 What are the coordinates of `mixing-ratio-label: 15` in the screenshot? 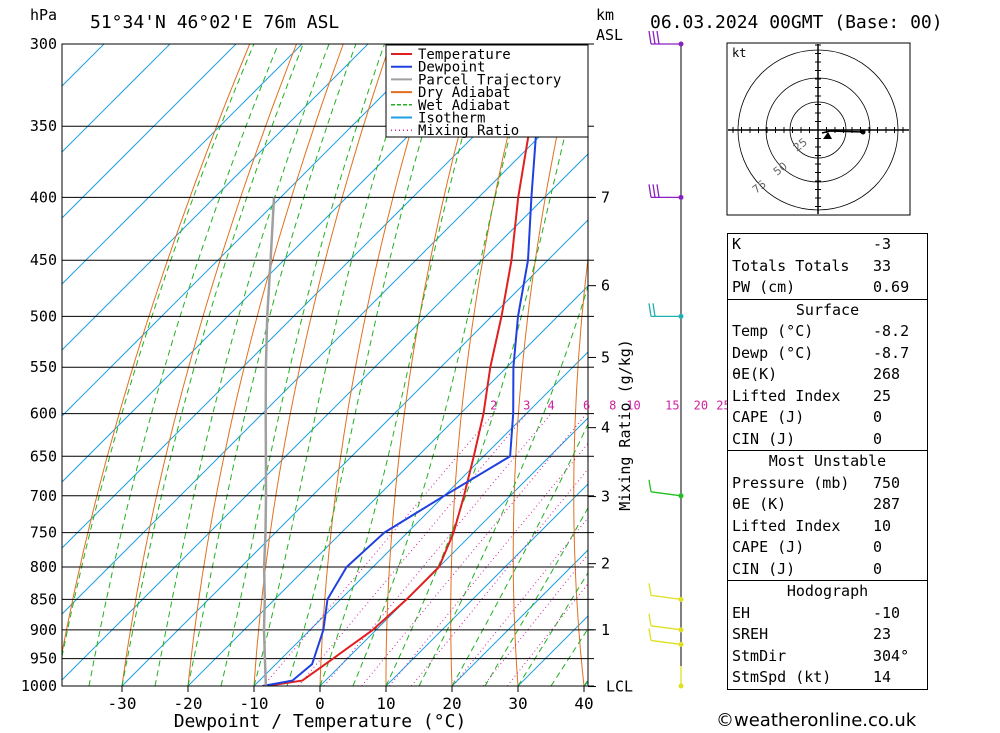 It's located at (672, 406).